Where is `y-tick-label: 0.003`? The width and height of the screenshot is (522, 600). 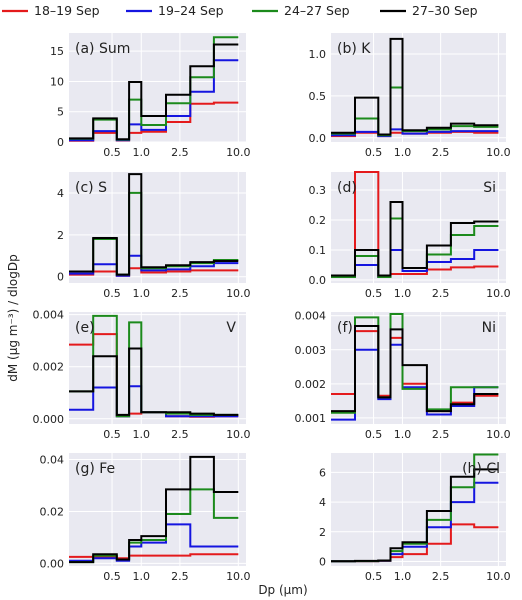
y-tick-label: 0.003 is located at coordinates (311, 350).